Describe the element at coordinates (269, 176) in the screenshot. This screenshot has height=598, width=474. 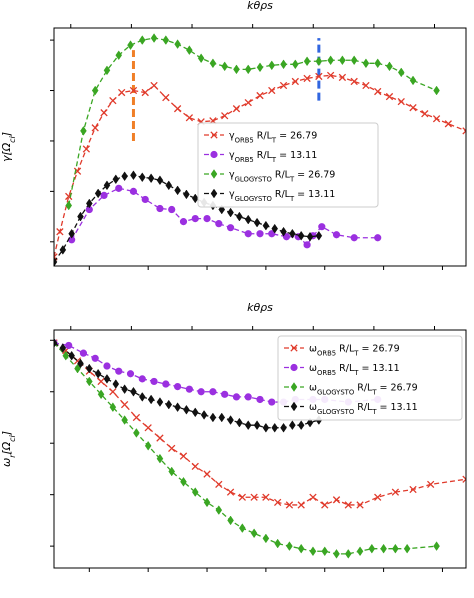
I see `legend-entry: γGLOGYSTO​ R/LT​ = 26.79` at that location.